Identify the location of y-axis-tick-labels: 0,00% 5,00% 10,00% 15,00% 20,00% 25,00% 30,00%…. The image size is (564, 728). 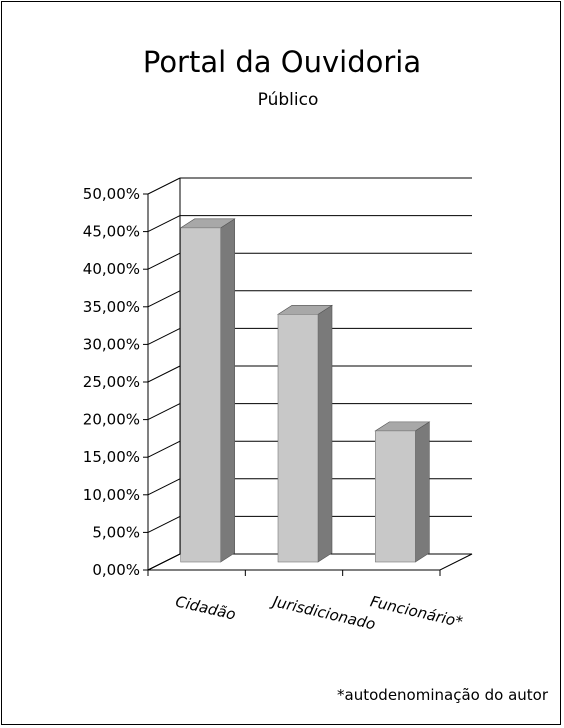
(111, 382).